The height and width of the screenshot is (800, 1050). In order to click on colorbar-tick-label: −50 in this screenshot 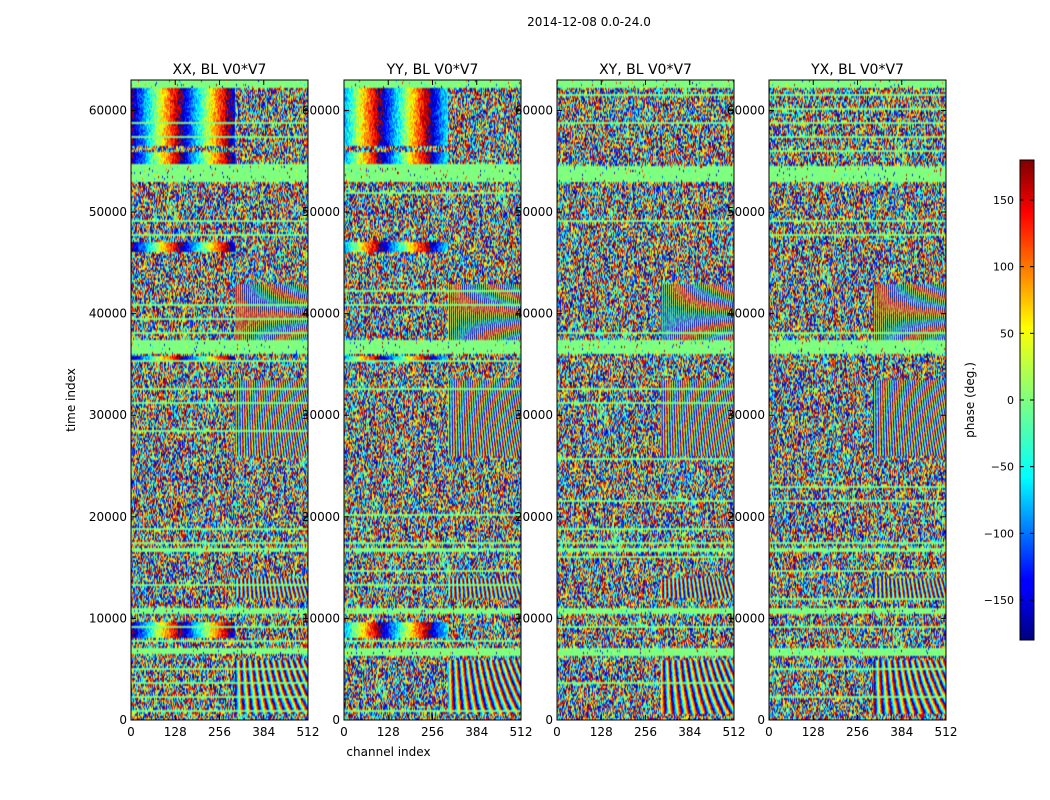, I will do `click(1002, 467)`.